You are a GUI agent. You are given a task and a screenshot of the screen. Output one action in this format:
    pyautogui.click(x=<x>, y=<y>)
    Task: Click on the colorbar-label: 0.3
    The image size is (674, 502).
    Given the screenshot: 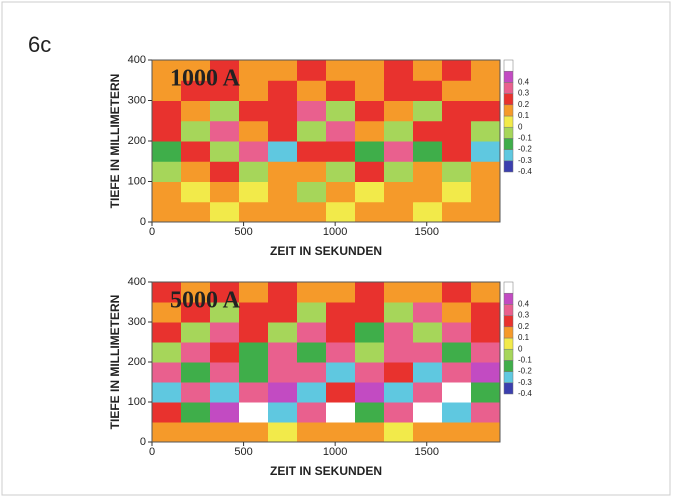 What is the action you would take?
    pyautogui.click(x=524, y=93)
    